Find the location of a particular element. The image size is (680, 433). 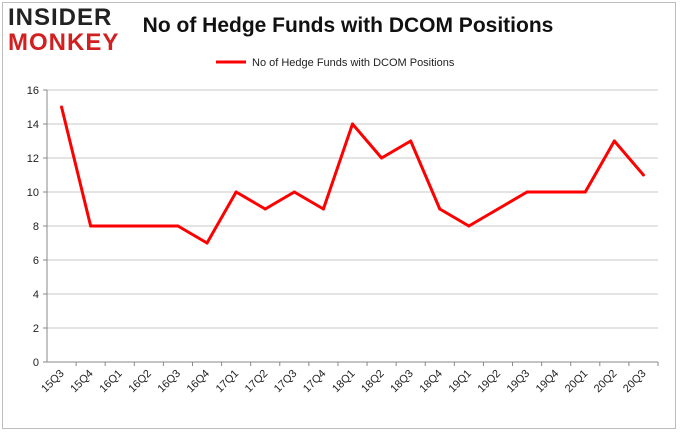

x-tick-label: 20Q1 is located at coordinates (577, 382).